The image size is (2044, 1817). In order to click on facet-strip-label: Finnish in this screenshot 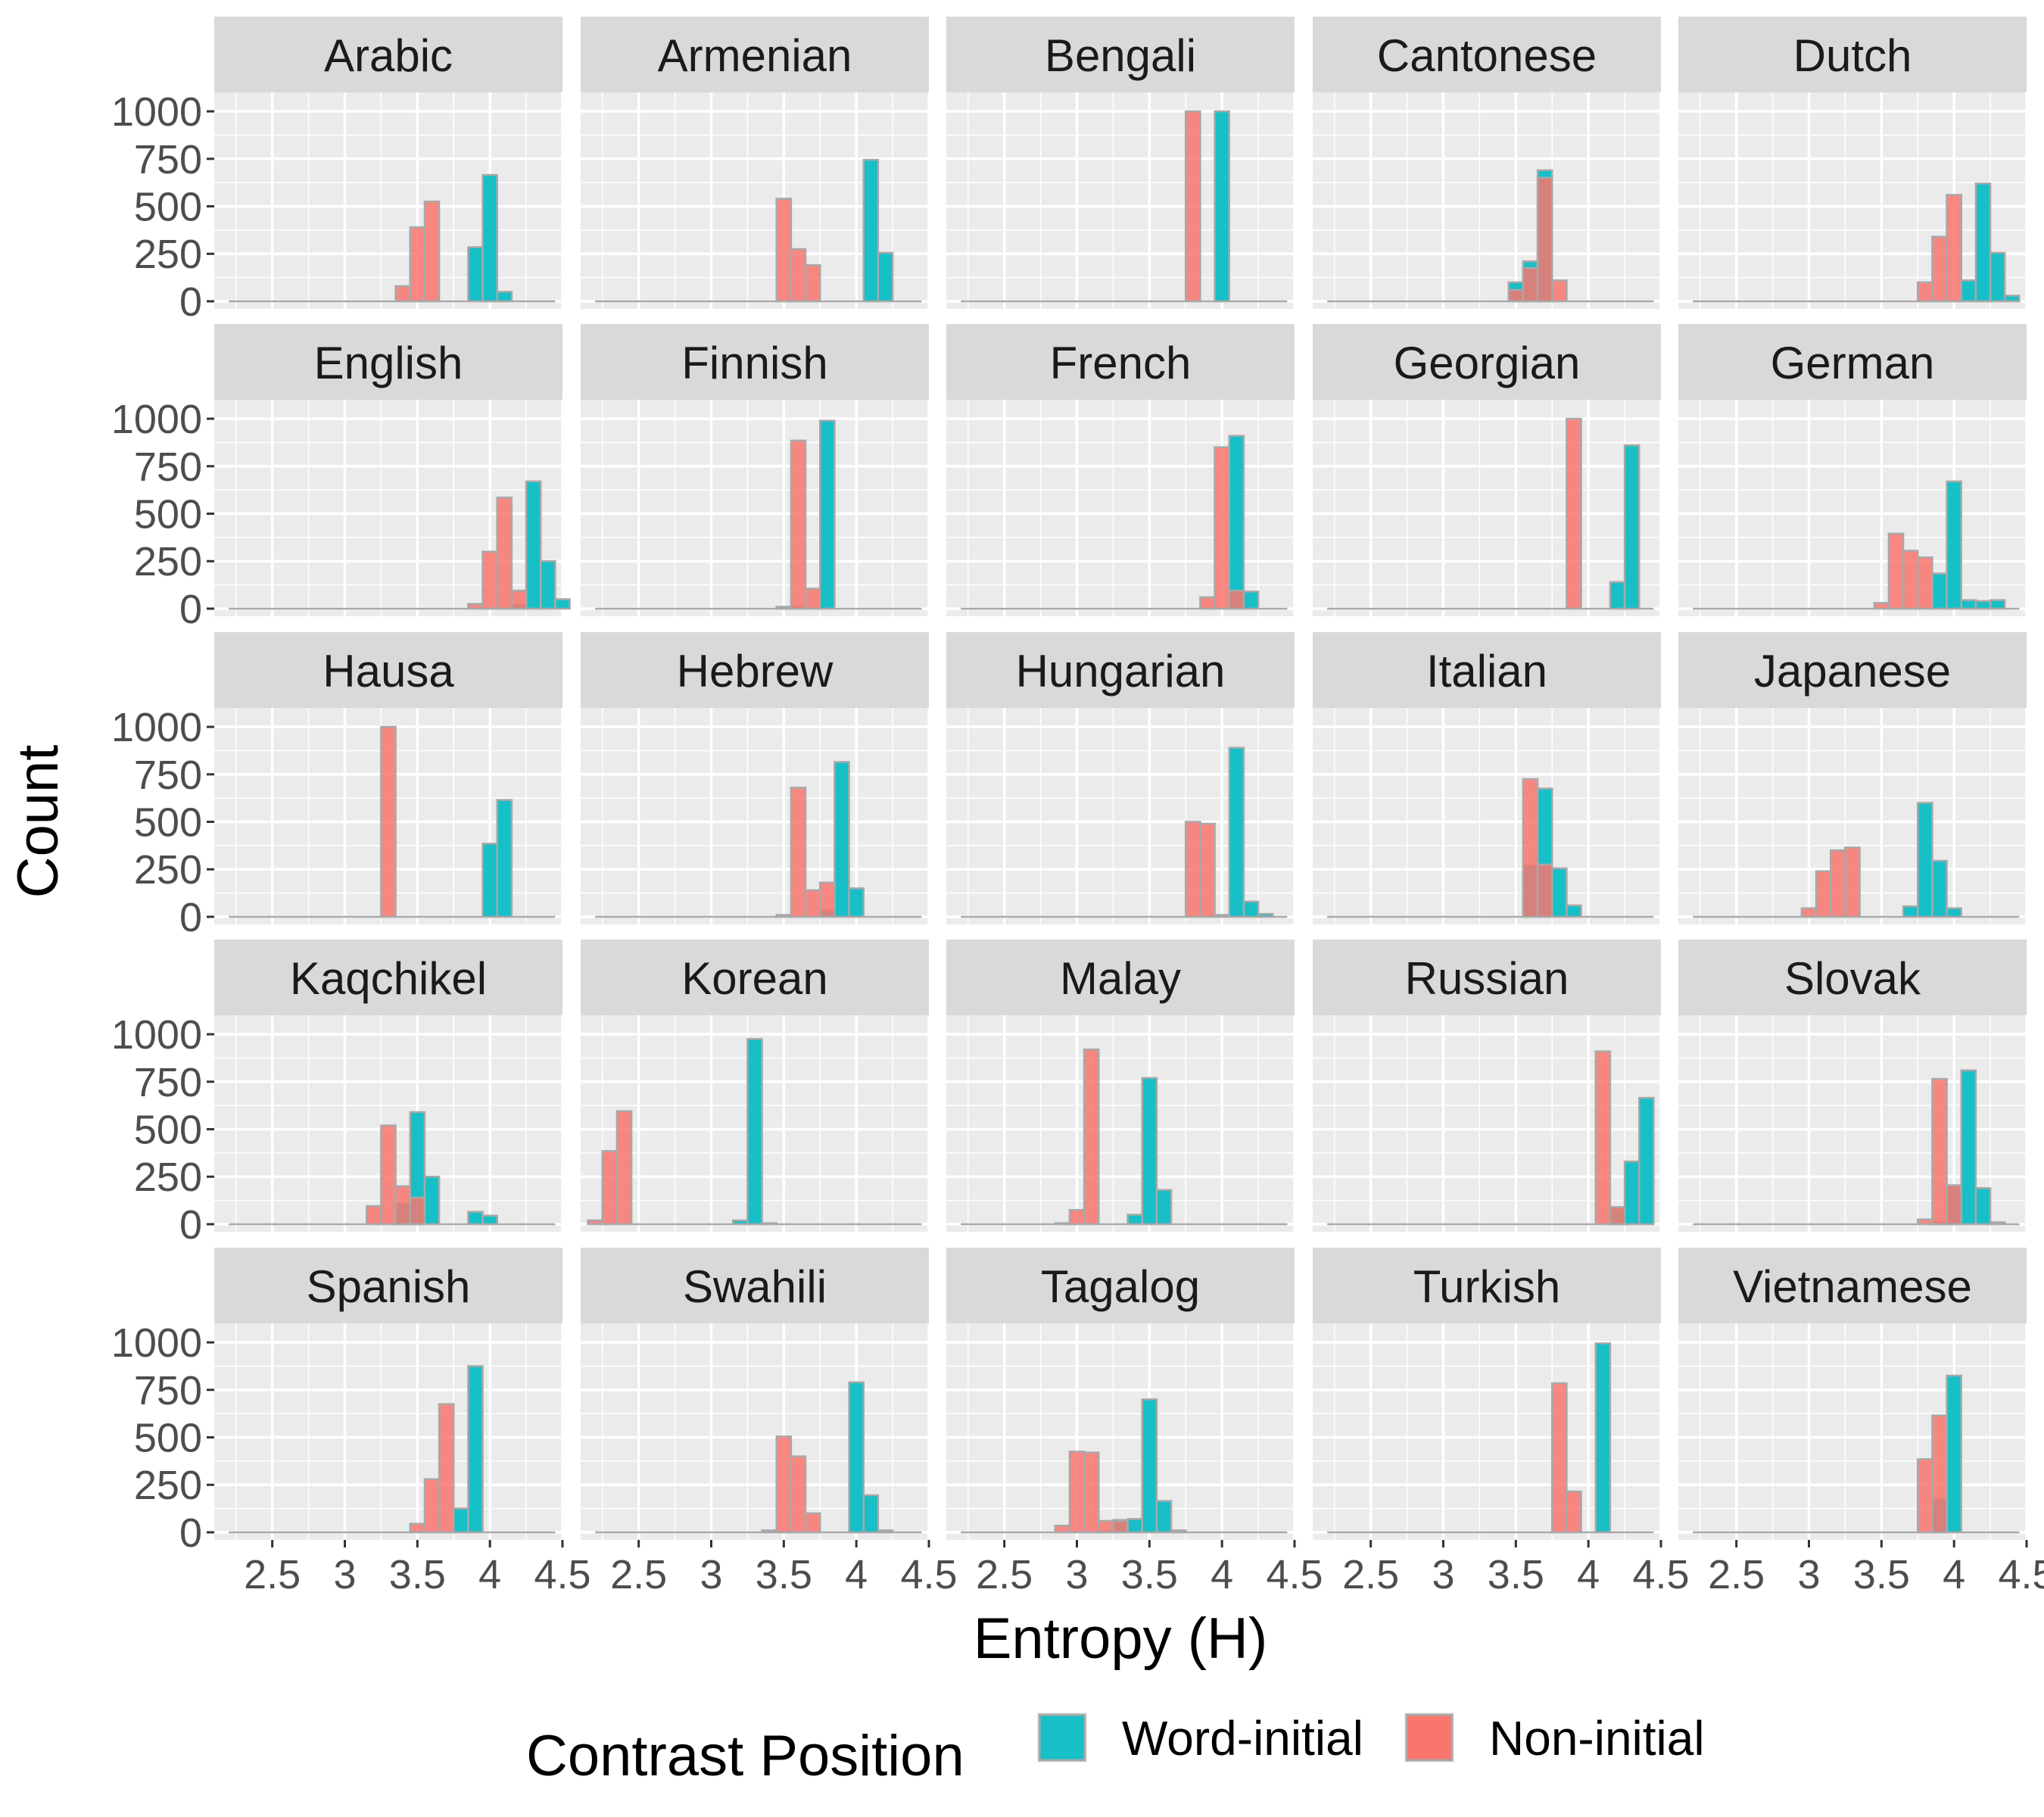, I will do `click(754, 363)`.